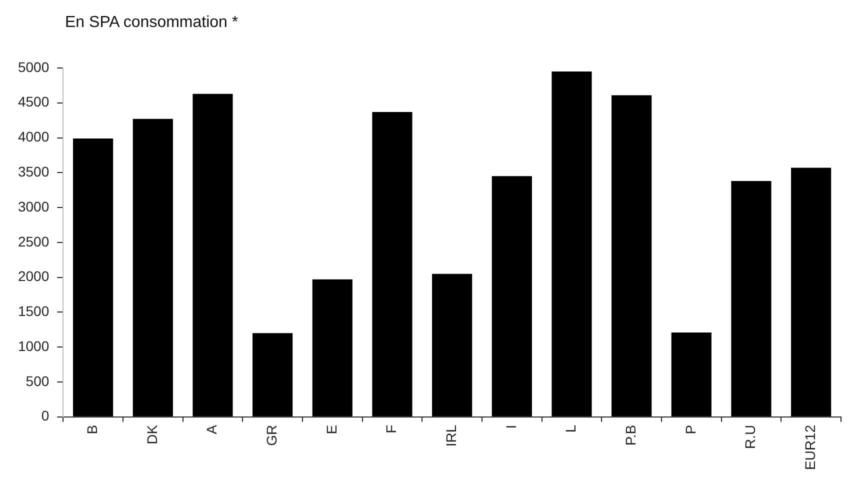 This screenshot has width=851, height=477. Describe the element at coordinates (92, 429) in the screenshot. I see `x-tick-label: B` at that location.